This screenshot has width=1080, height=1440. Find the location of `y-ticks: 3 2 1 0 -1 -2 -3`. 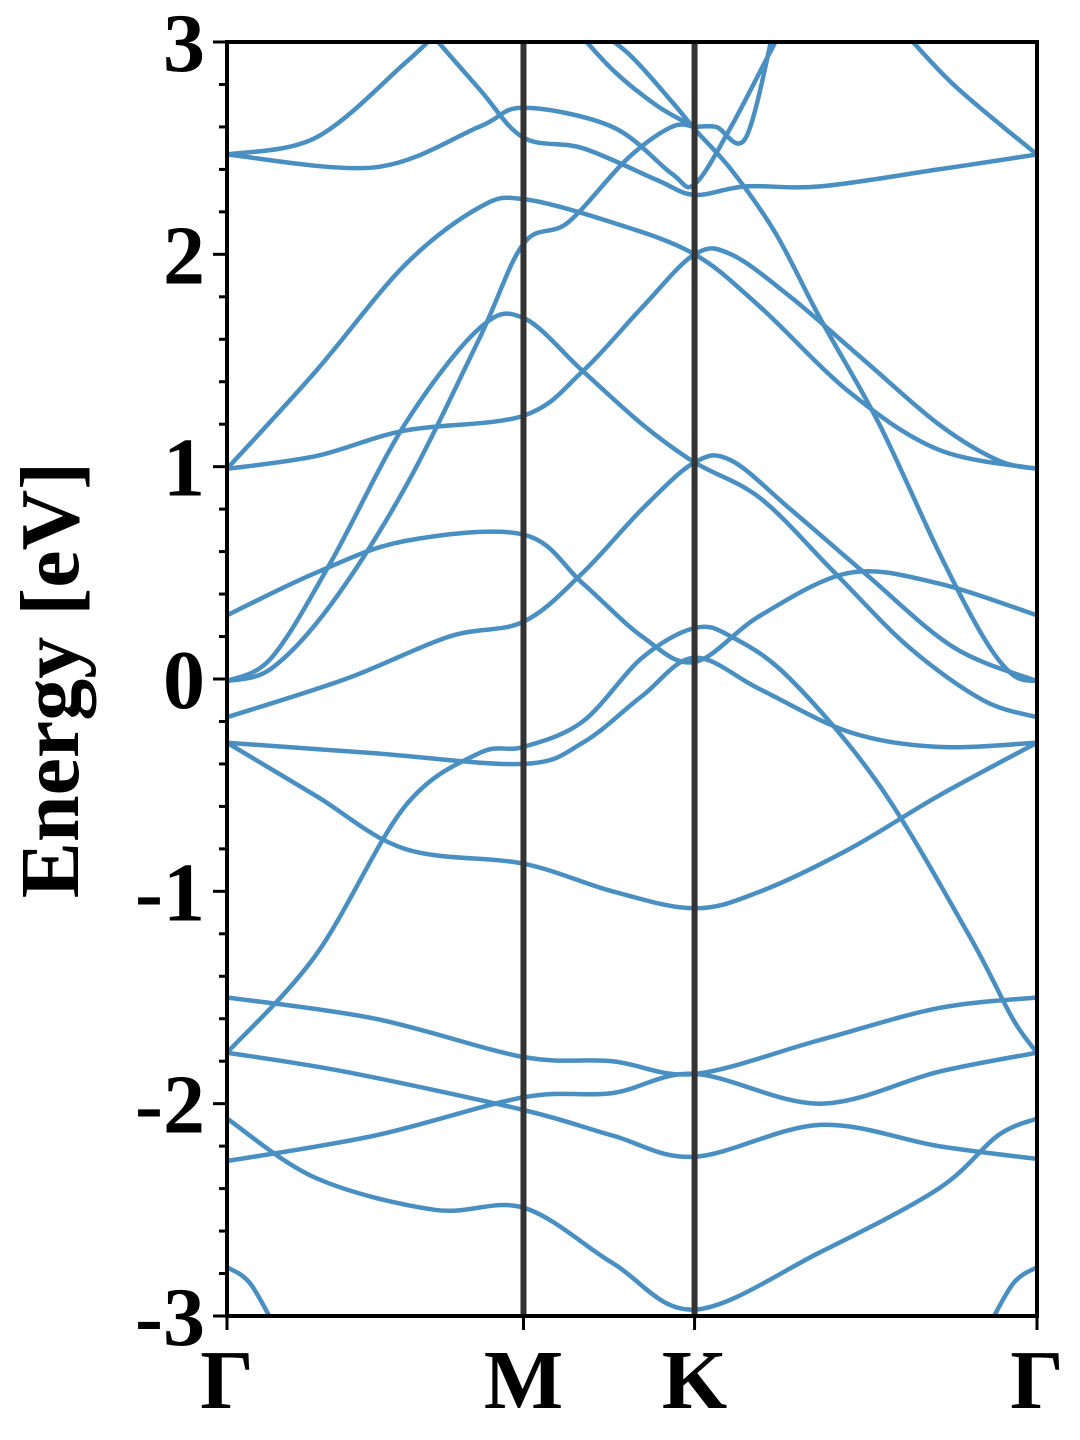

y-ticks: 3 2 1 0 -1 -2 -3 is located at coordinates (181, 682).